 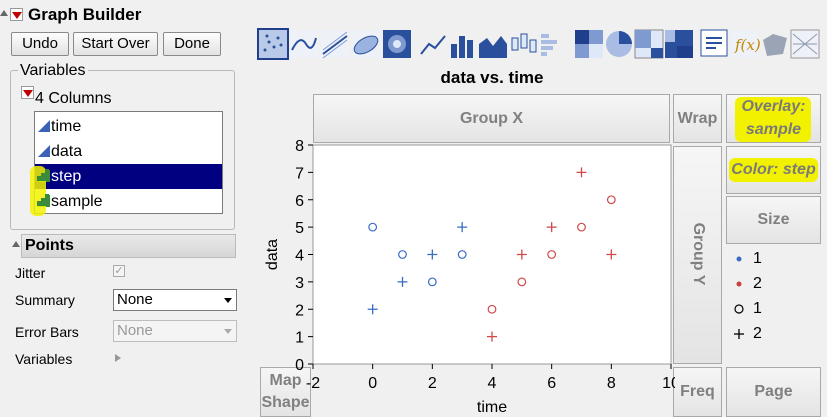 I want to click on color-zone: Color: step, so click(x=773, y=170).